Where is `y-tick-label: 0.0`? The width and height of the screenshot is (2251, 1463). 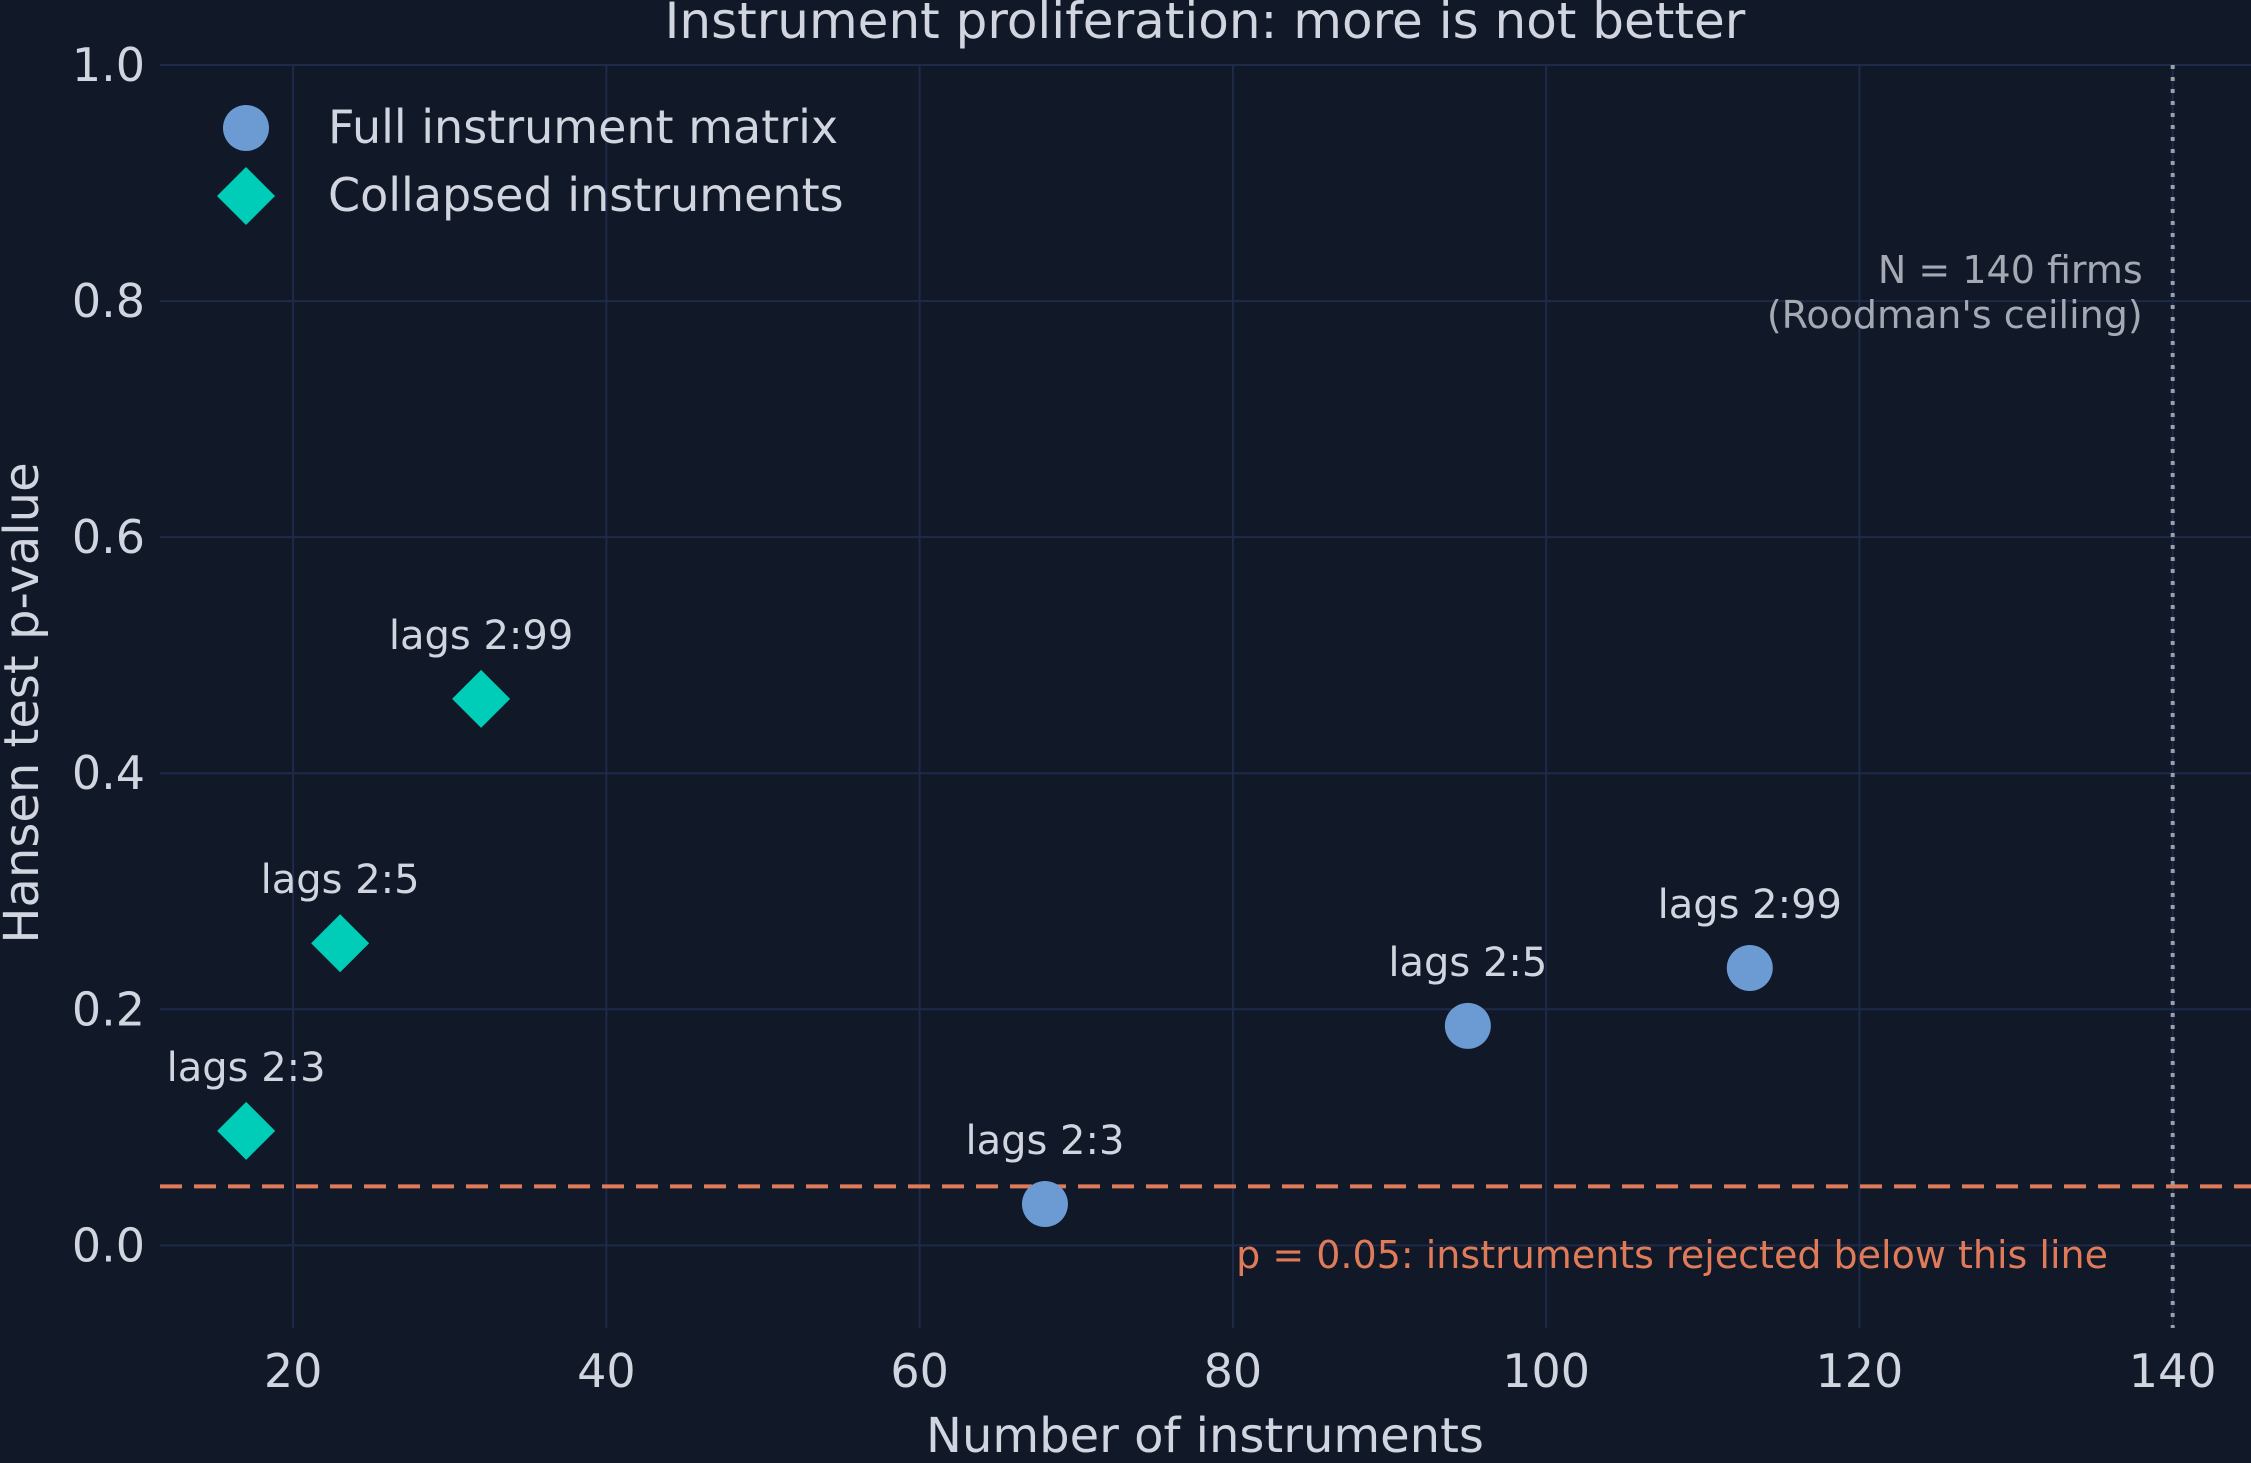 y-tick-label: 0.0 is located at coordinates (108, 1245).